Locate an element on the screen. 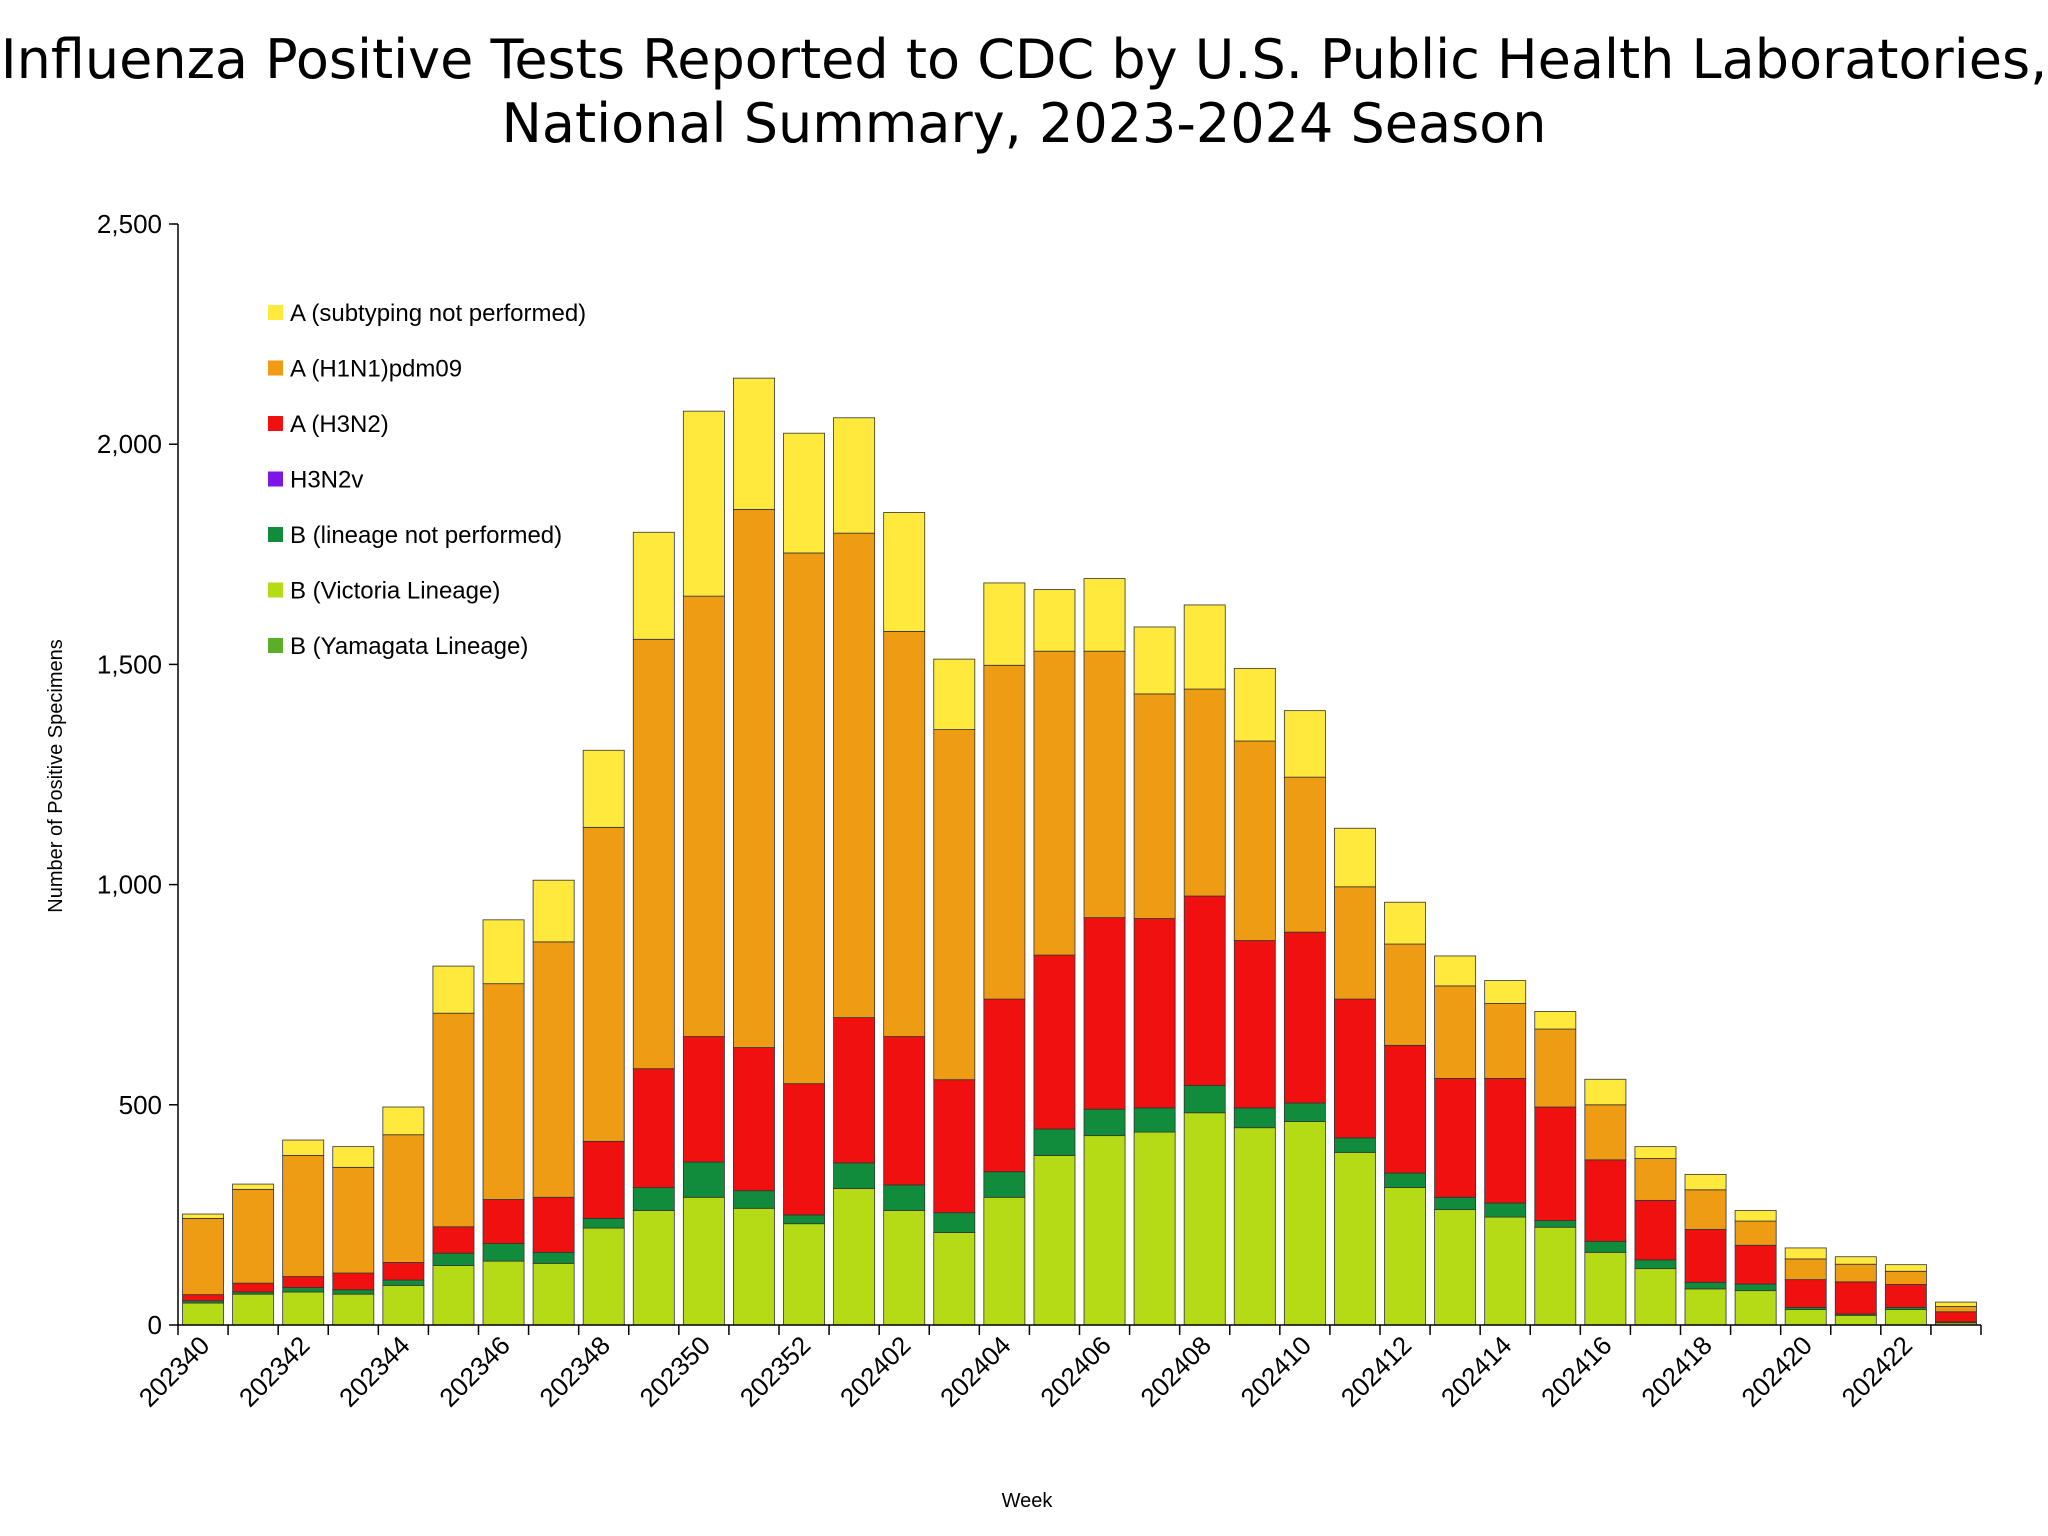  y-axis-label: Number of Positive Specimens is located at coordinates (56, 775).